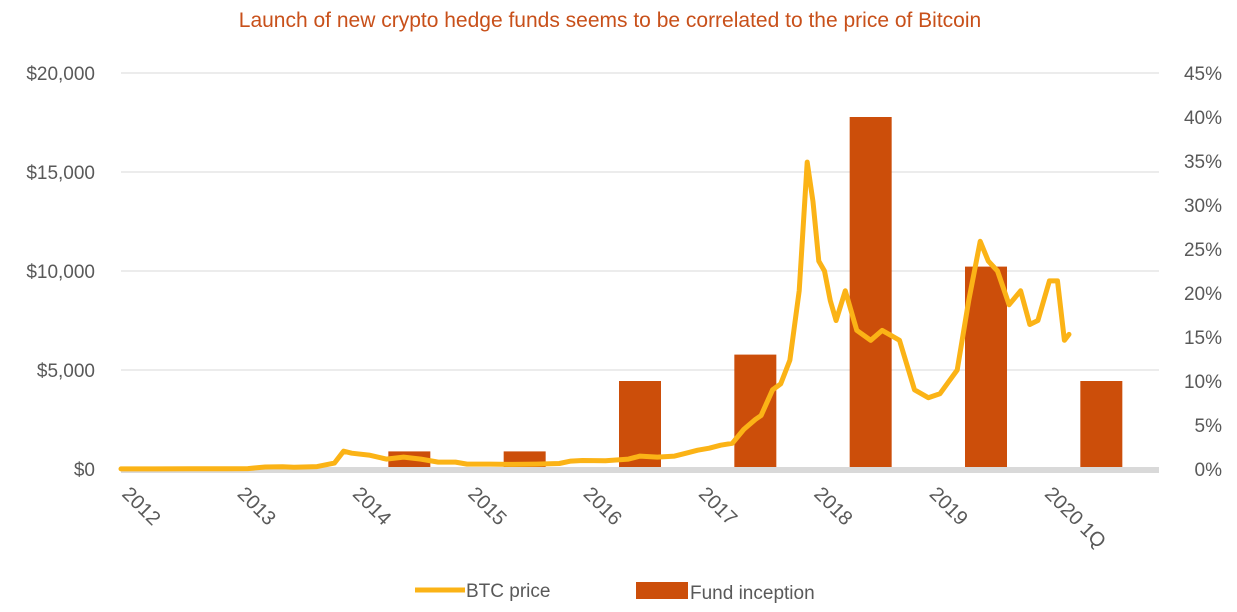 The height and width of the screenshot is (612, 1237). I want to click on left-tick-label: $0, so click(84, 470).